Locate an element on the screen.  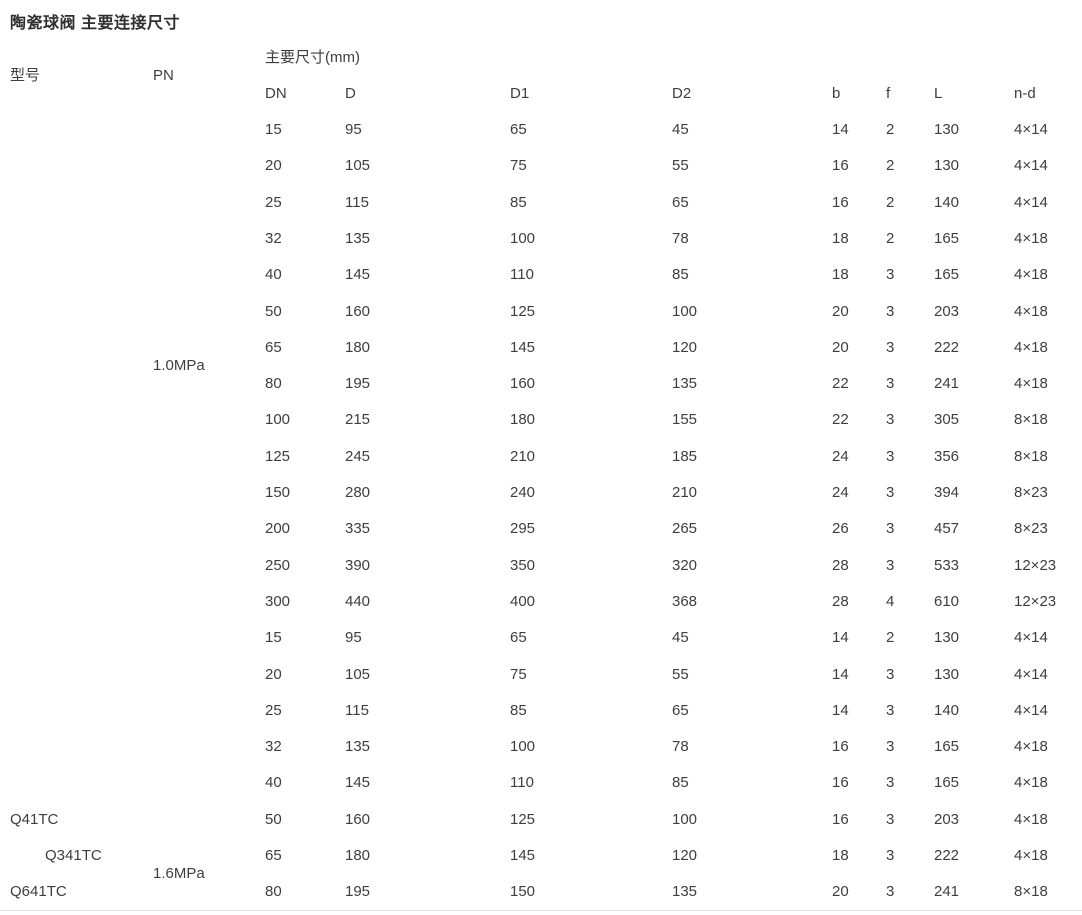
cell-l: 394 is located at coordinates (947, 492).